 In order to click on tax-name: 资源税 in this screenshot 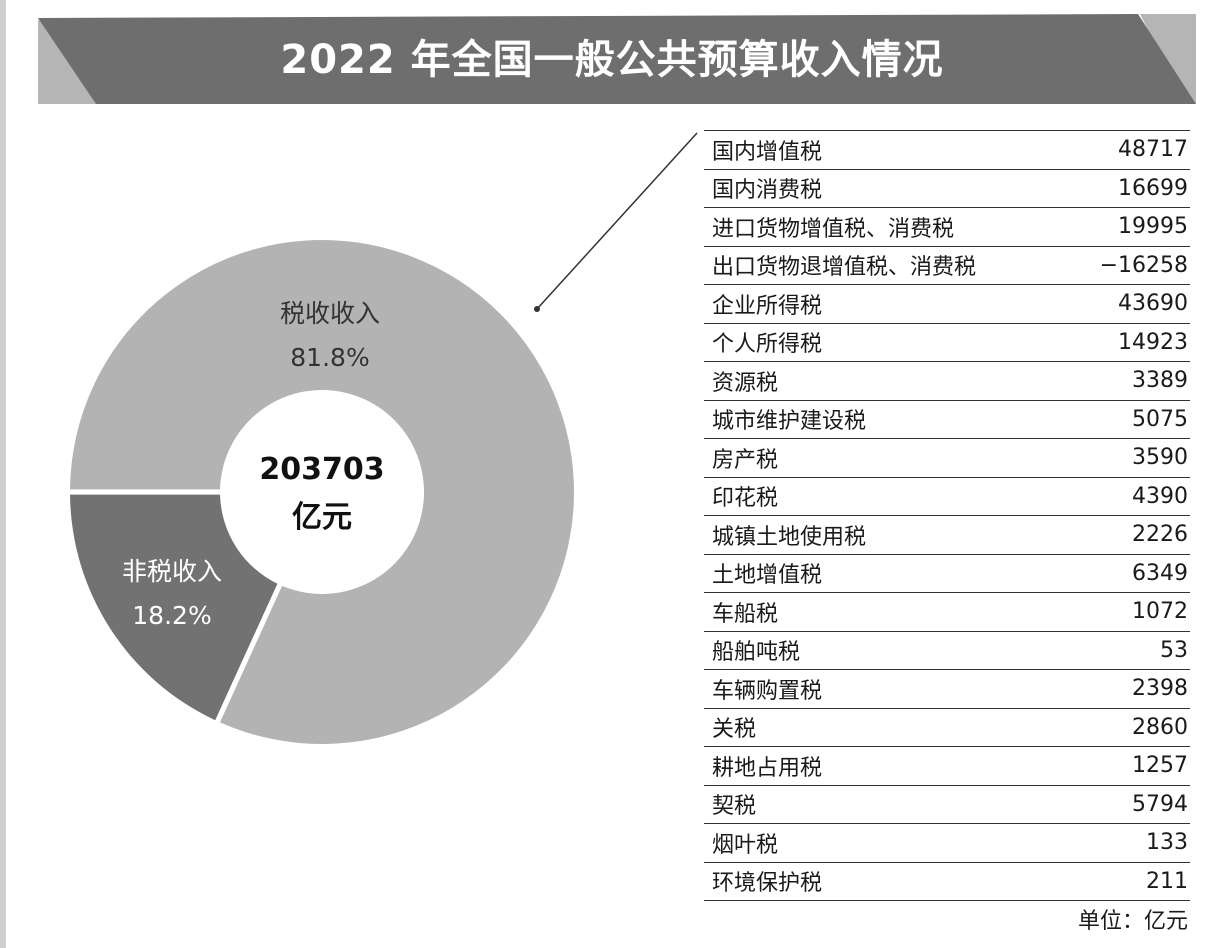, I will do `click(745, 383)`.